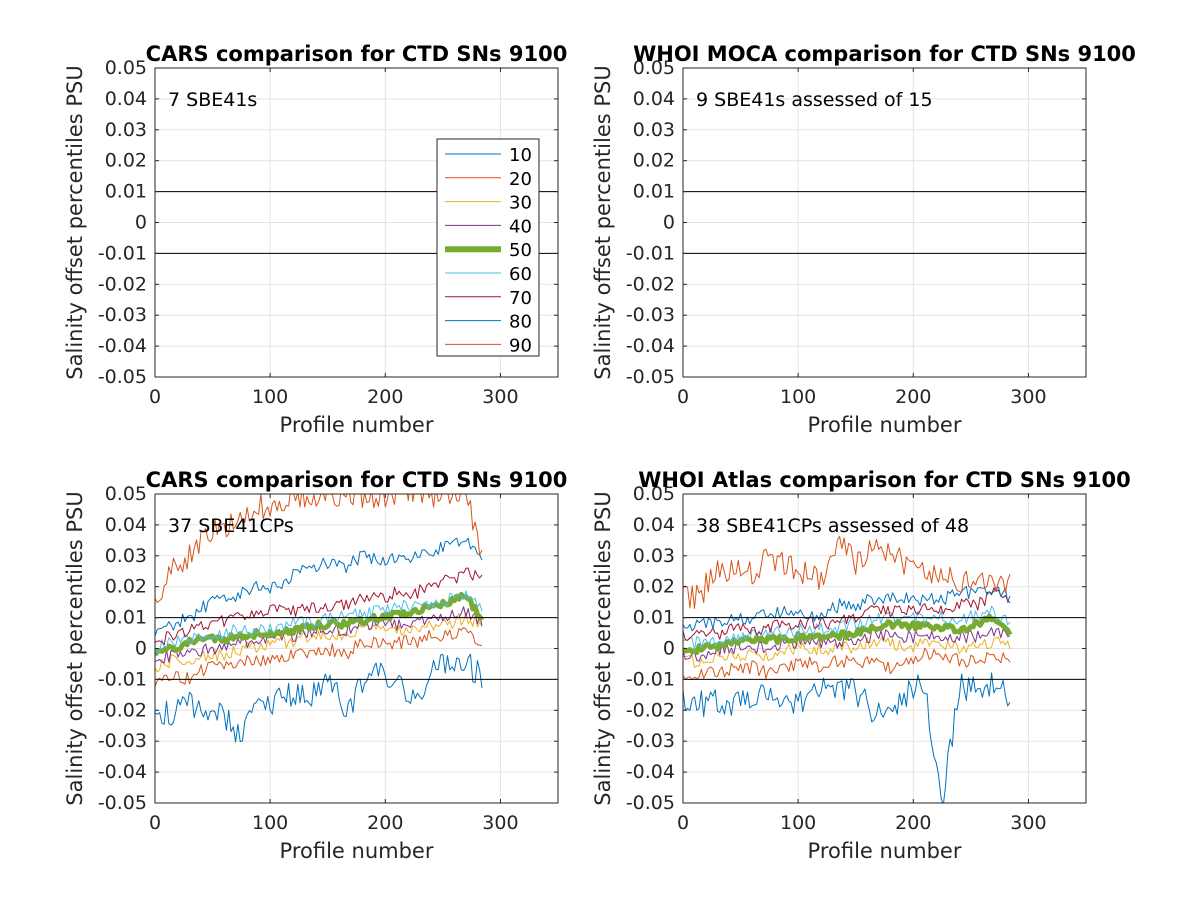 This screenshot has height=900, width=1200. I want to click on panel-title: WHOI Atlas comparison for CTD SNs 9100, so click(884, 480).